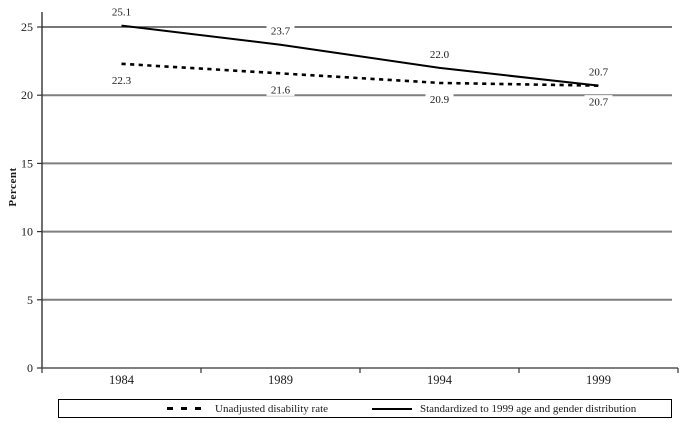 Image resolution: width=685 pixels, height=430 pixels. Describe the element at coordinates (272, 408) in the screenshot. I see `legend-label-unadjusted: Unadjusted disability rate` at that location.